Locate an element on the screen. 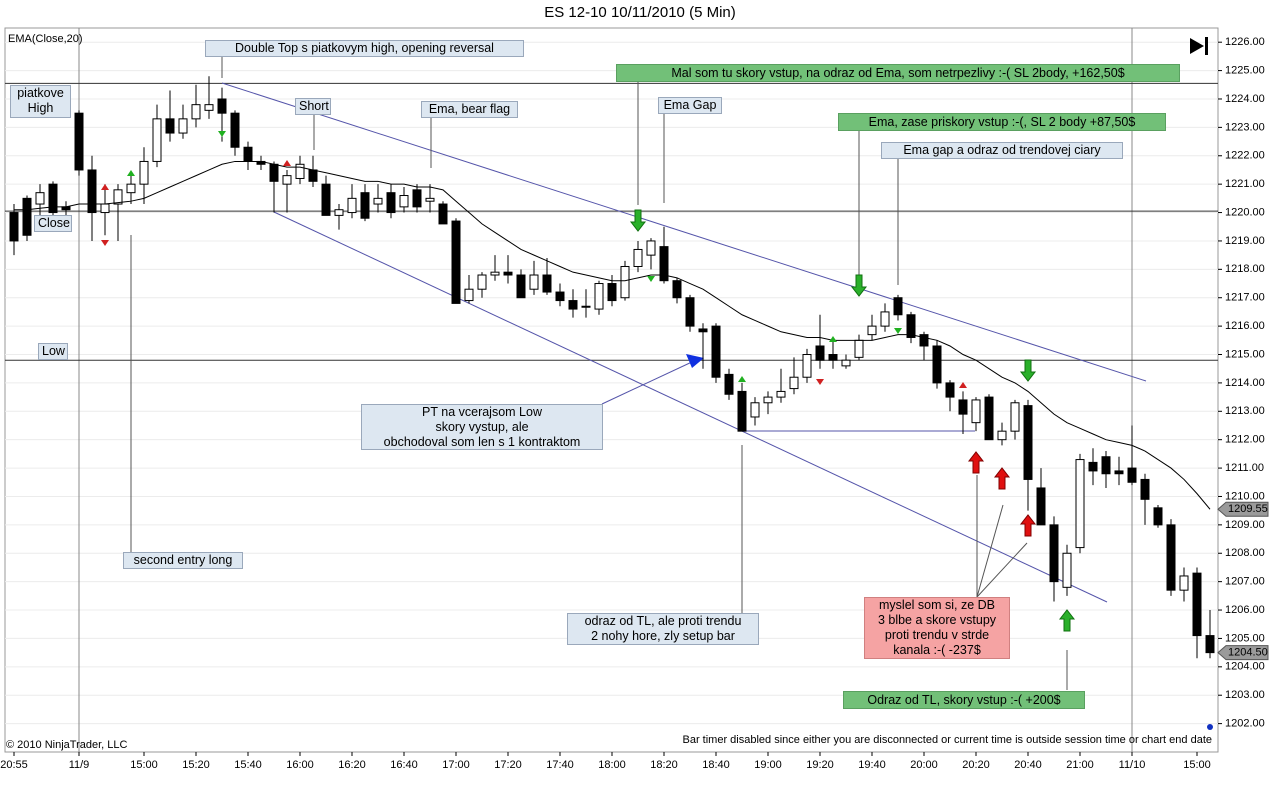 This screenshot has width=1280, height=795. price-marker-label: 1209.55 is located at coordinates (1248, 509).